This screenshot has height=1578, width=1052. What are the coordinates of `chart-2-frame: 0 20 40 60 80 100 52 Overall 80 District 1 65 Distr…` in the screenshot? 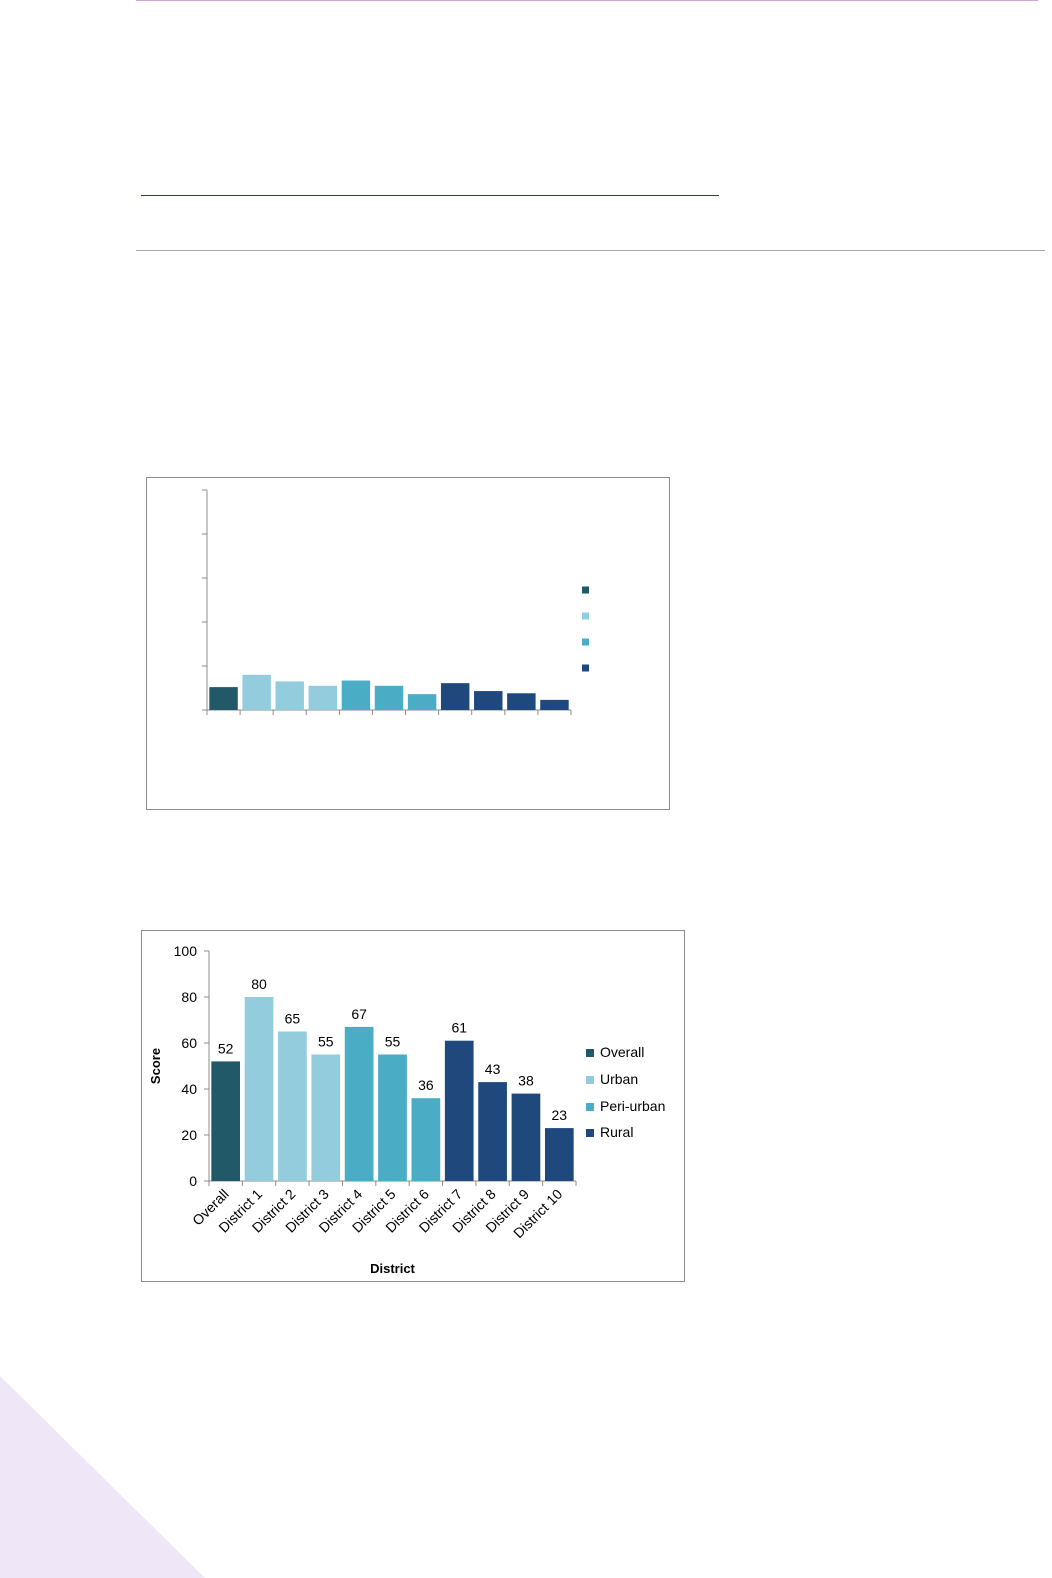 It's located at (413, 1106).